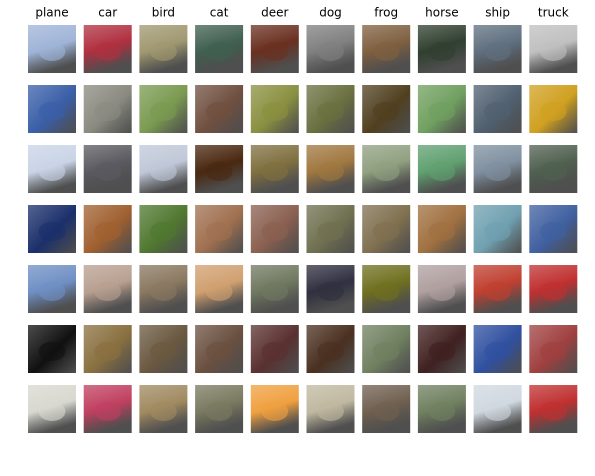 This screenshot has height=476, width=595. What do you see at coordinates (553, 13) in the screenshot?
I see `column-label: truck` at bounding box center [553, 13].